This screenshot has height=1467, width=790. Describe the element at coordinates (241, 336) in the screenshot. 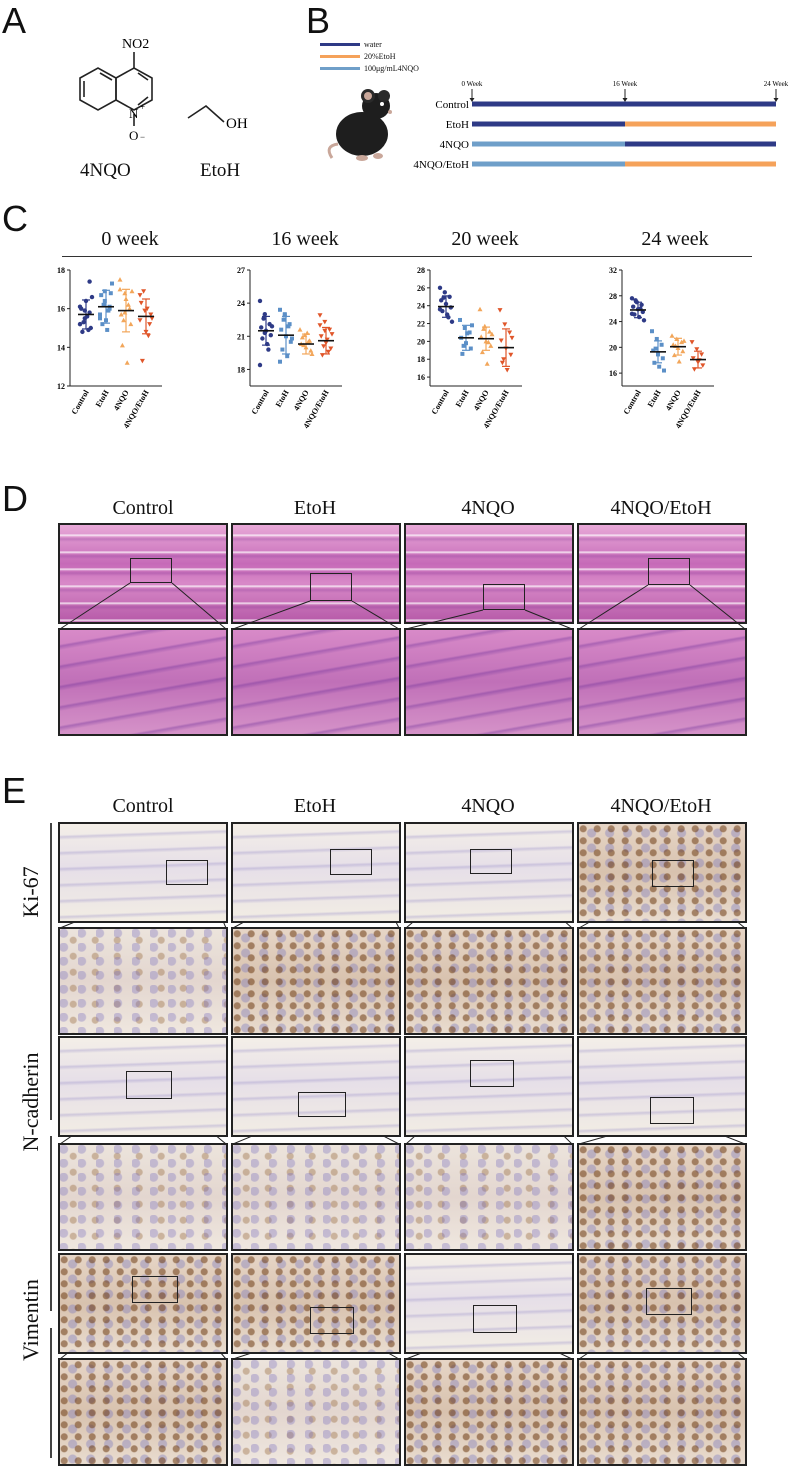

I see `y-tick-label: 21` at that location.